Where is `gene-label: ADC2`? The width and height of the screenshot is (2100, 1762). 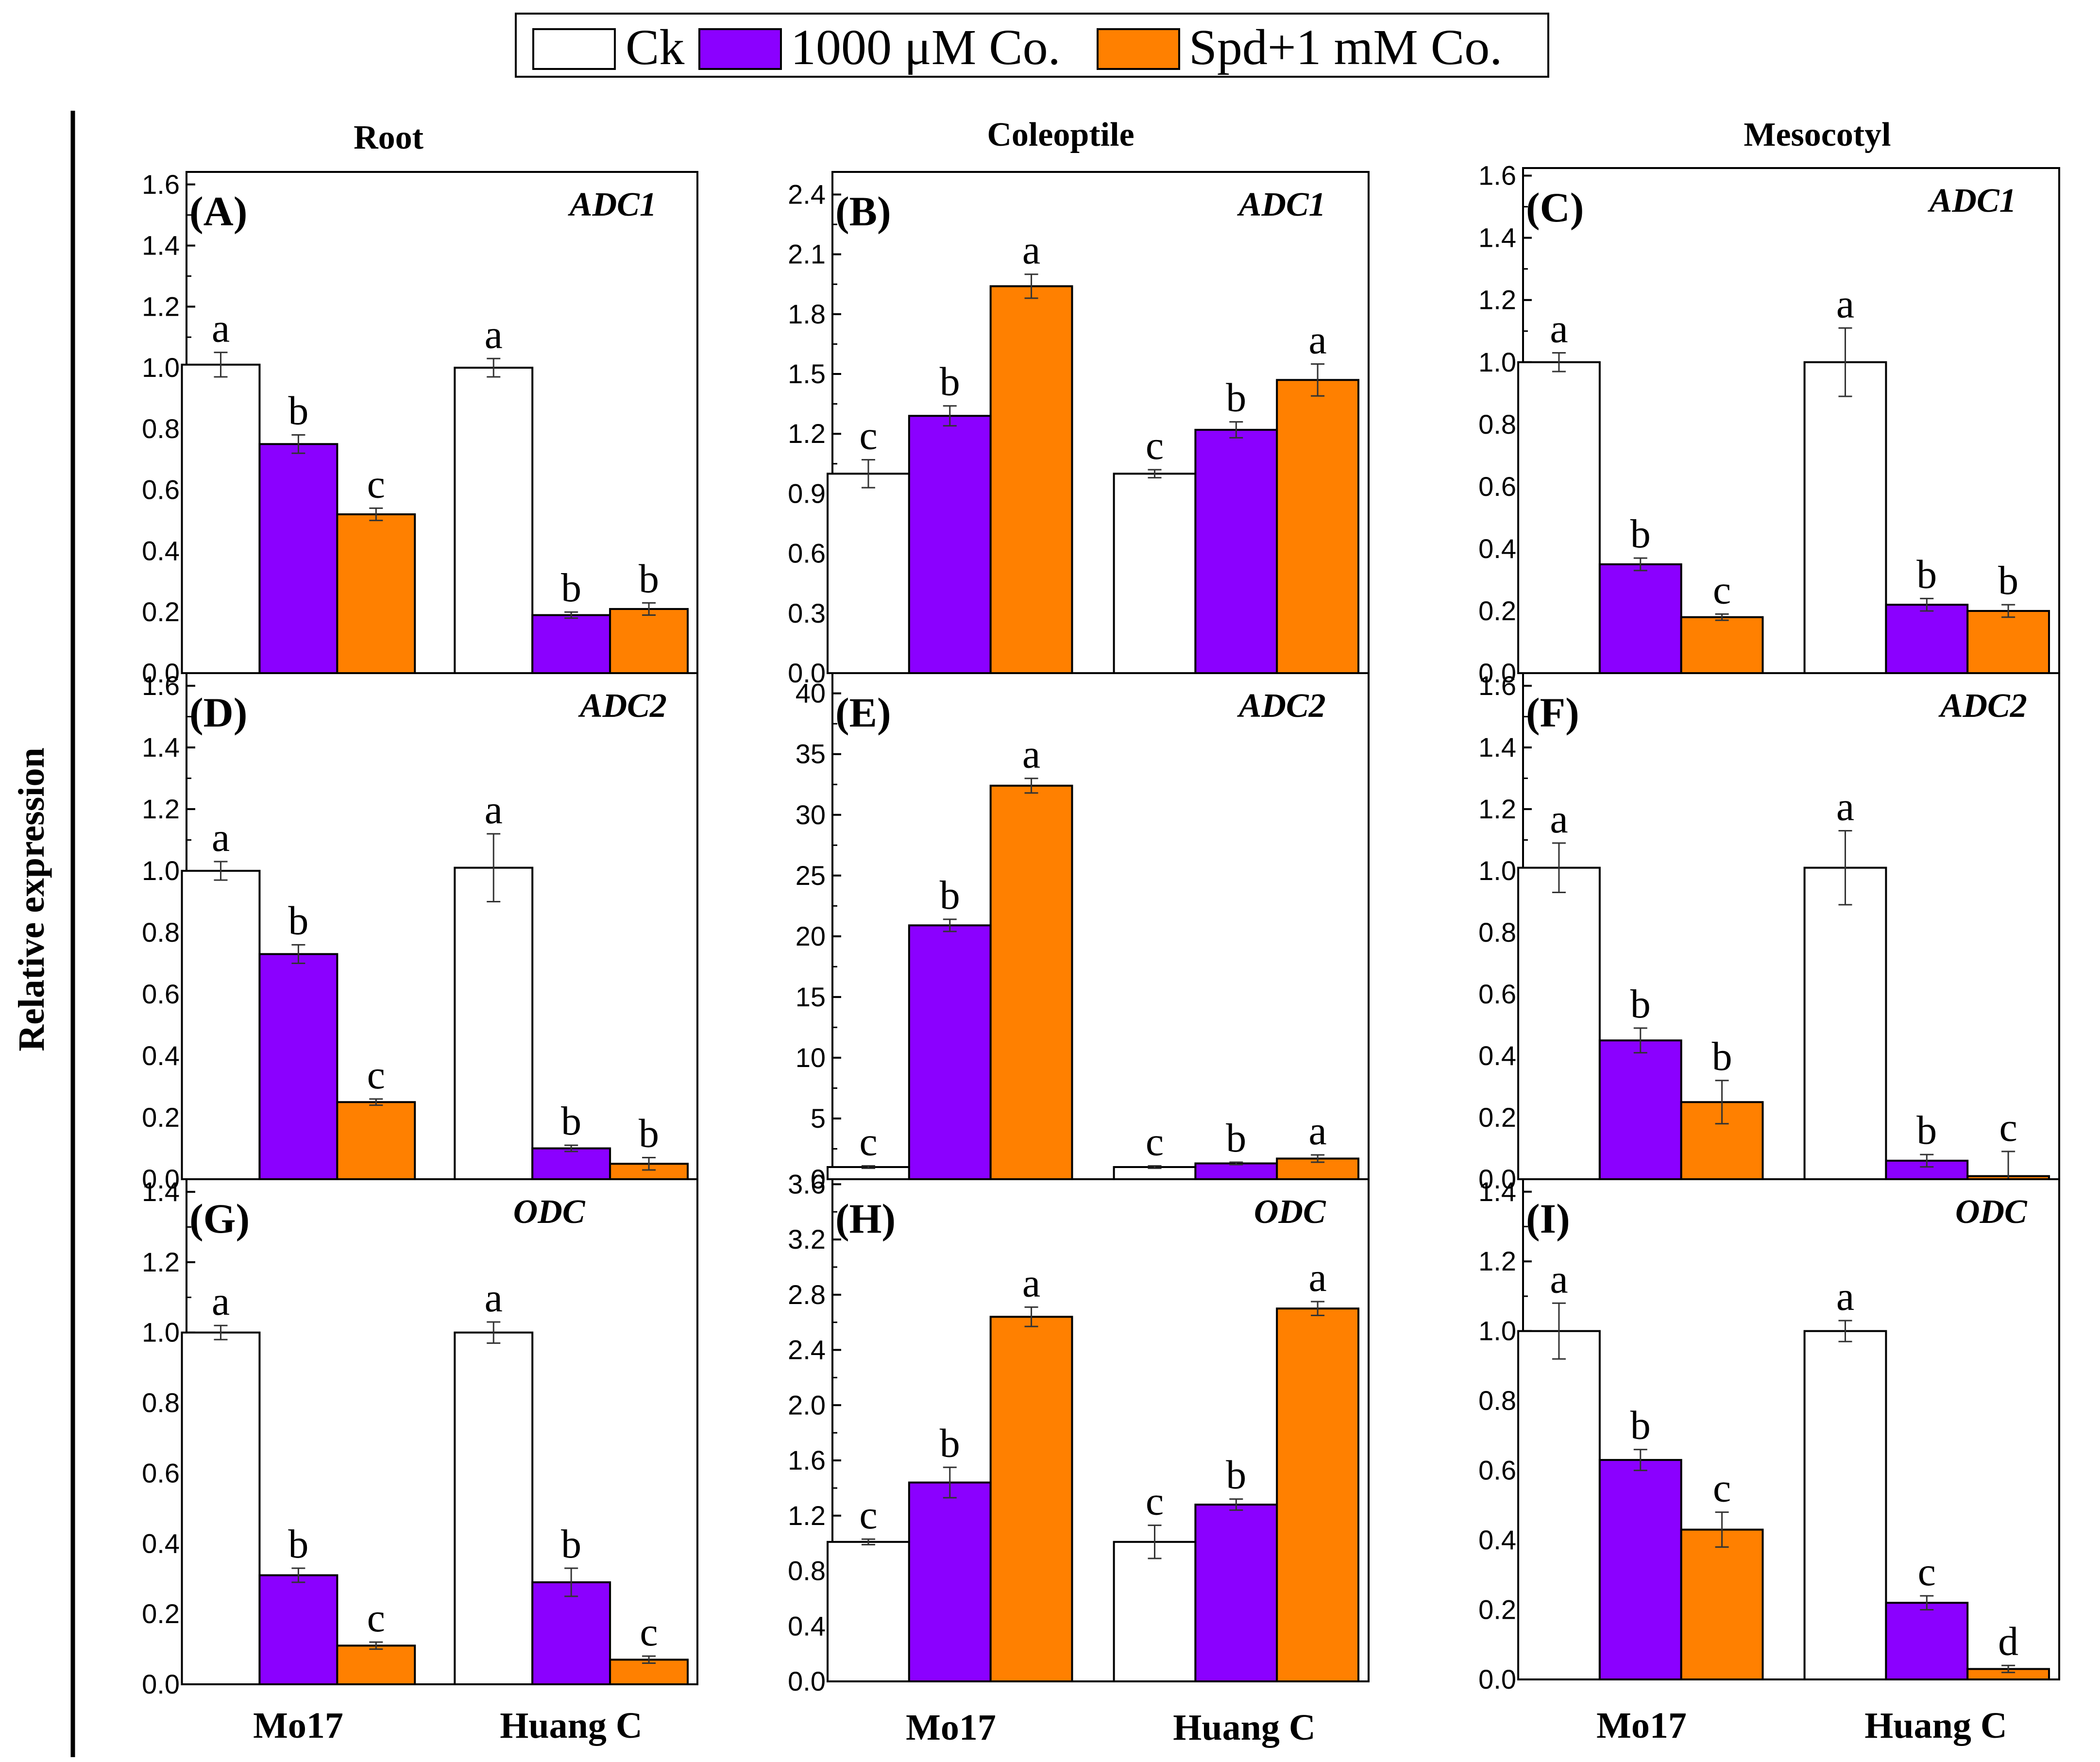
gene-label: ADC2 is located at coordinates (1982, 706).